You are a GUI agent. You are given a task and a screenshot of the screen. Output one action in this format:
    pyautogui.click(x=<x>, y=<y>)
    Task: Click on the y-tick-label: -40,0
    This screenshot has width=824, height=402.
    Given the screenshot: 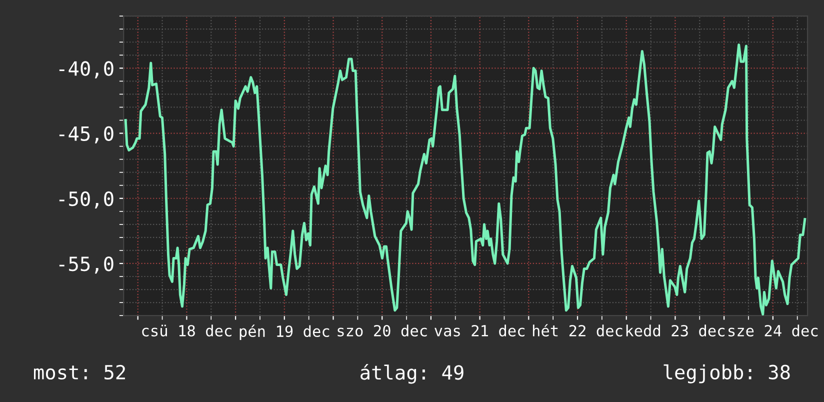 What is the action you would take?
    pyautogui.click(x=86, y=69)
    